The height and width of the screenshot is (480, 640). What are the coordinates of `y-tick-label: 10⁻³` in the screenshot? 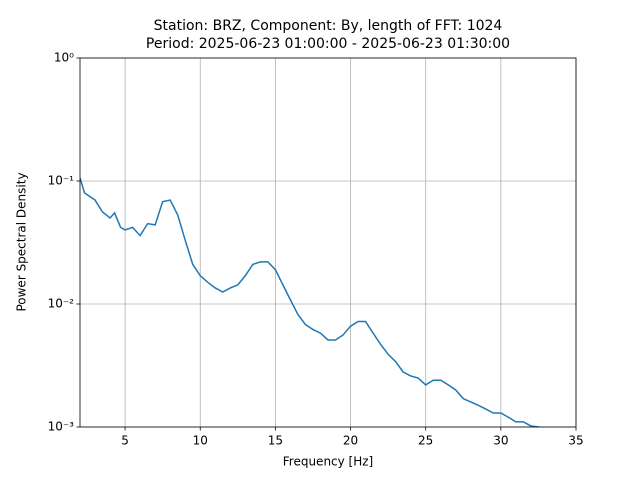 It's located at (61, 427).